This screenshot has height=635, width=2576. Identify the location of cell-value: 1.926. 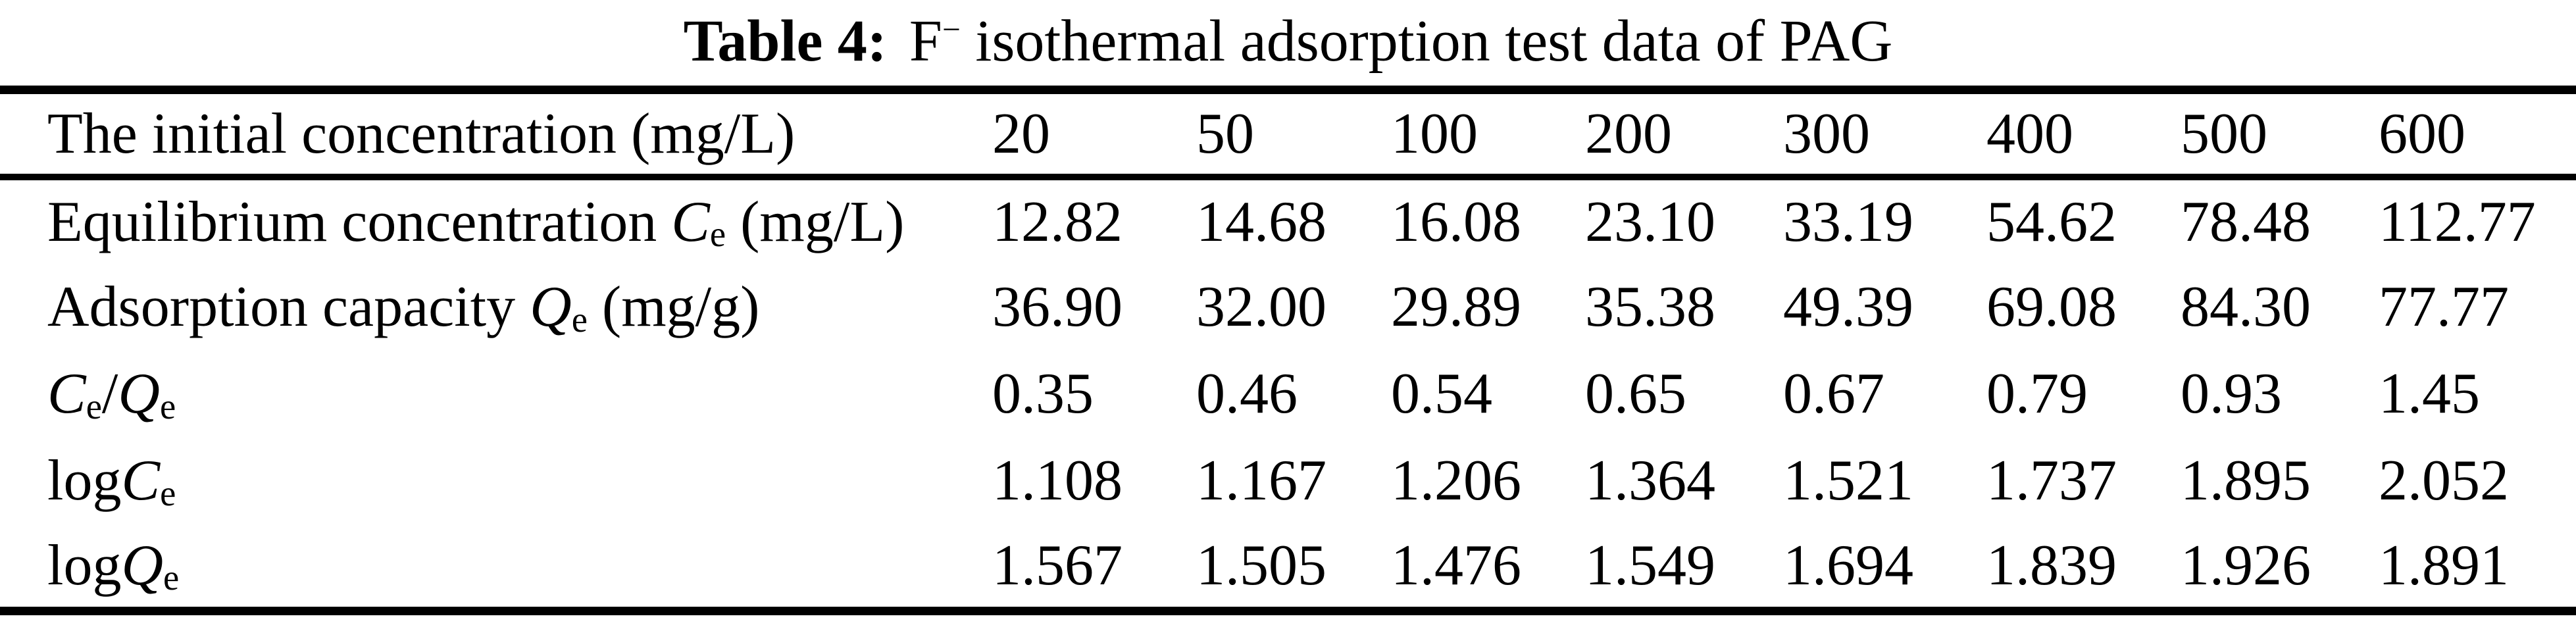
(2246, 565).